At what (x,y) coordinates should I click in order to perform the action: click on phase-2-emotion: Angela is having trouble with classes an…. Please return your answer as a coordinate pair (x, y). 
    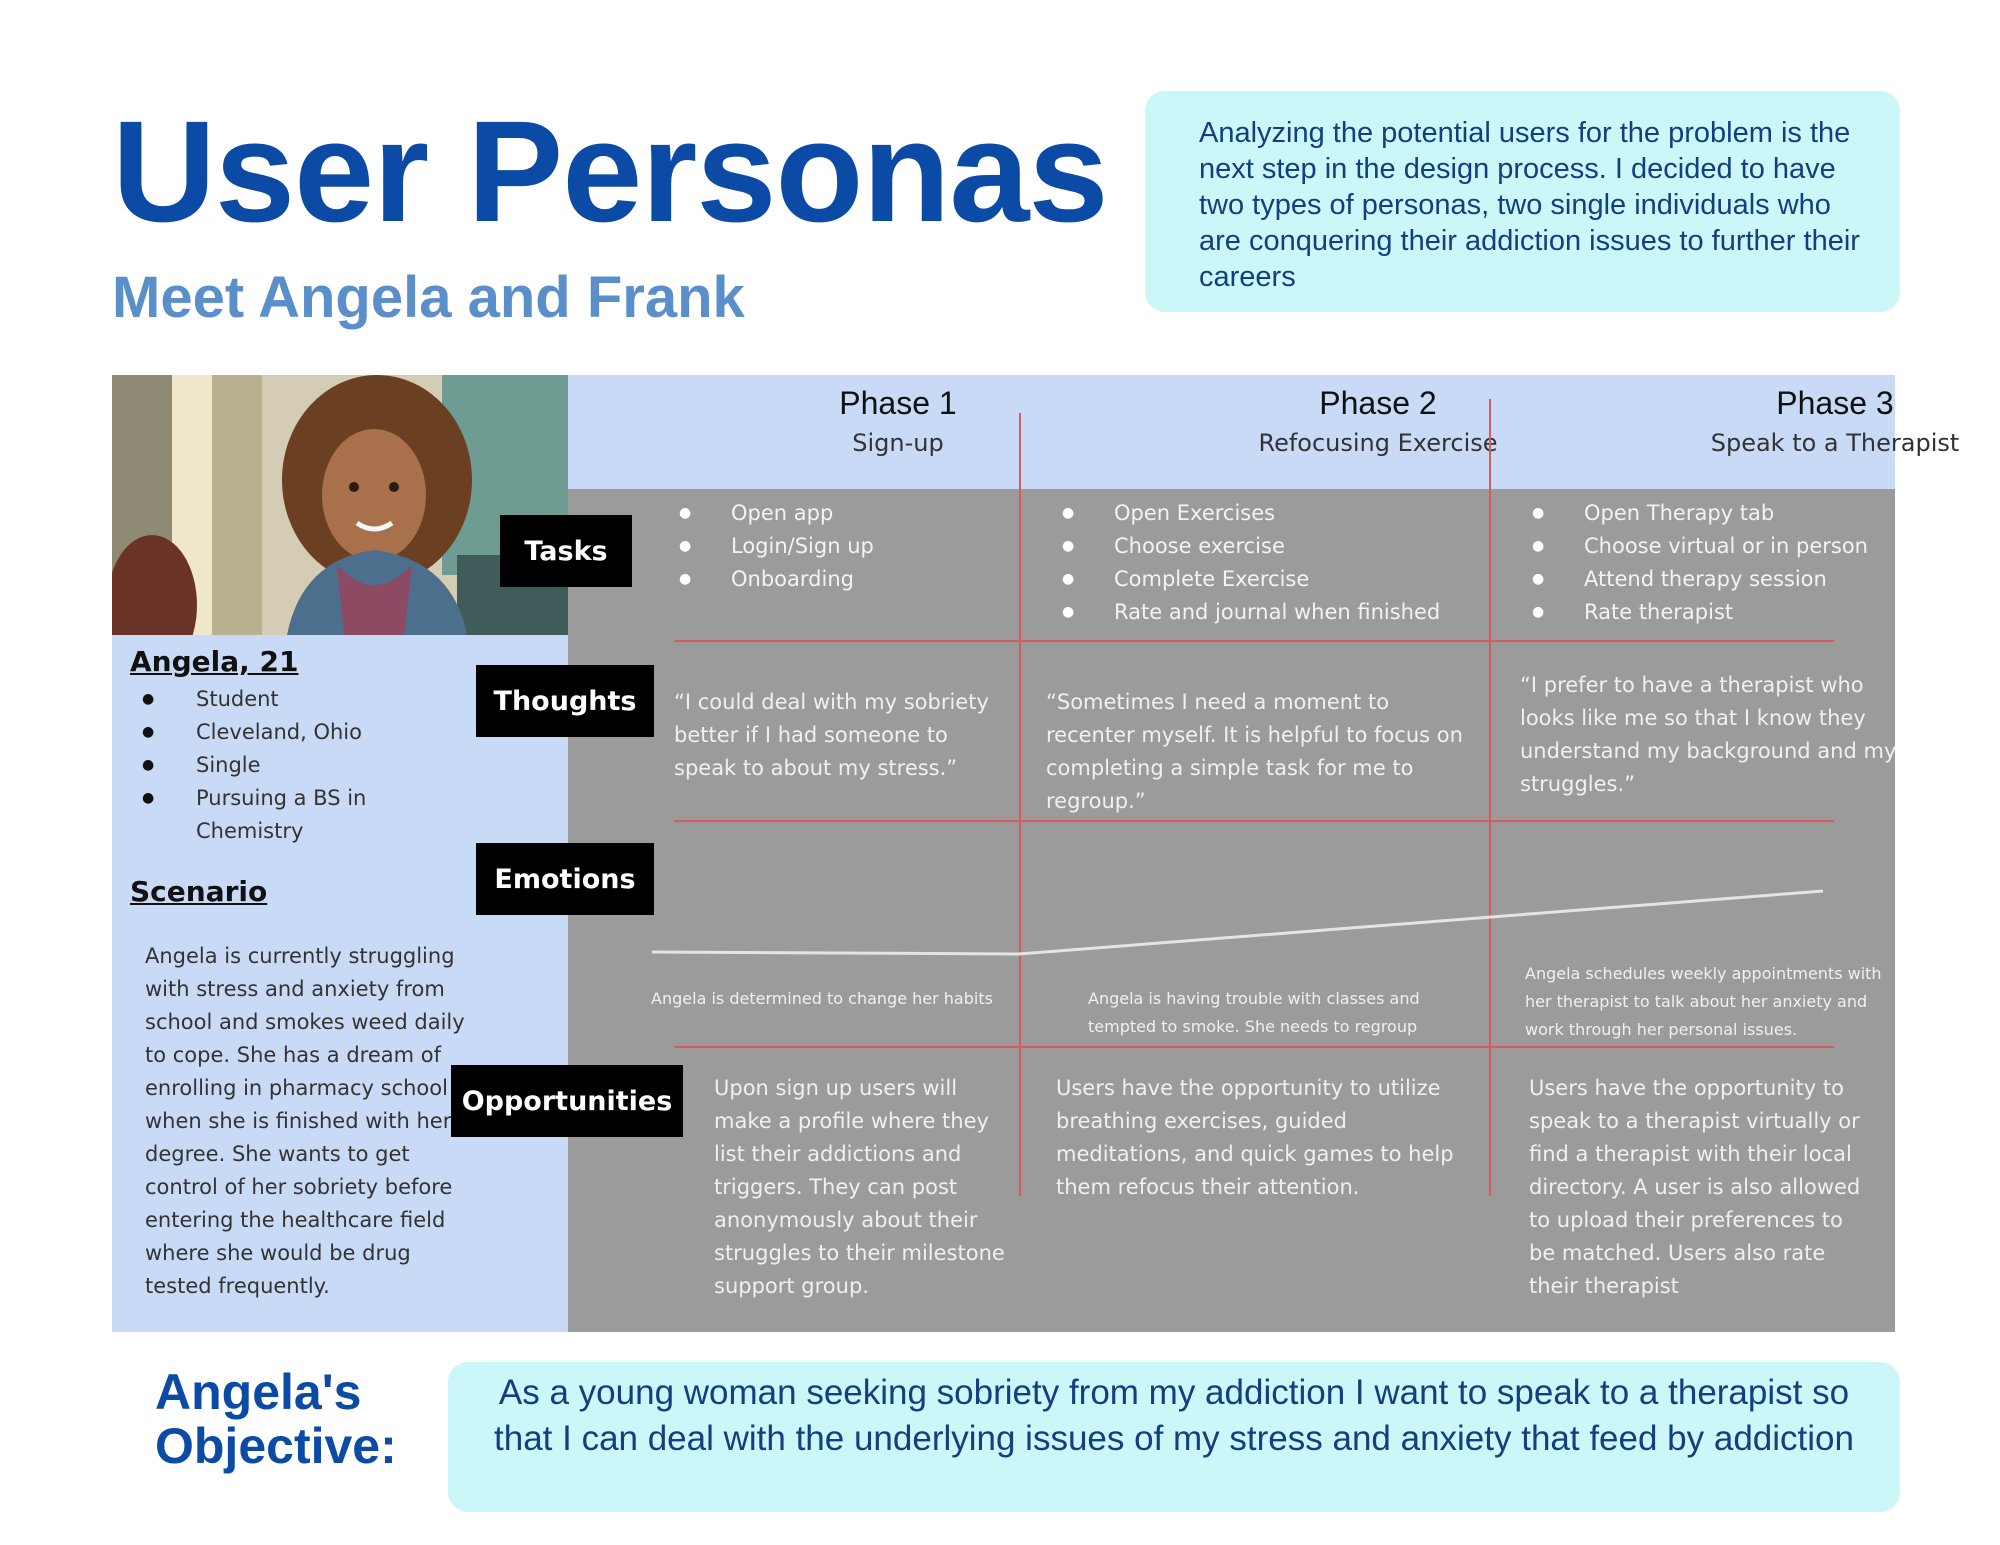
    Looking at the image, I should click on (1254, 1012).